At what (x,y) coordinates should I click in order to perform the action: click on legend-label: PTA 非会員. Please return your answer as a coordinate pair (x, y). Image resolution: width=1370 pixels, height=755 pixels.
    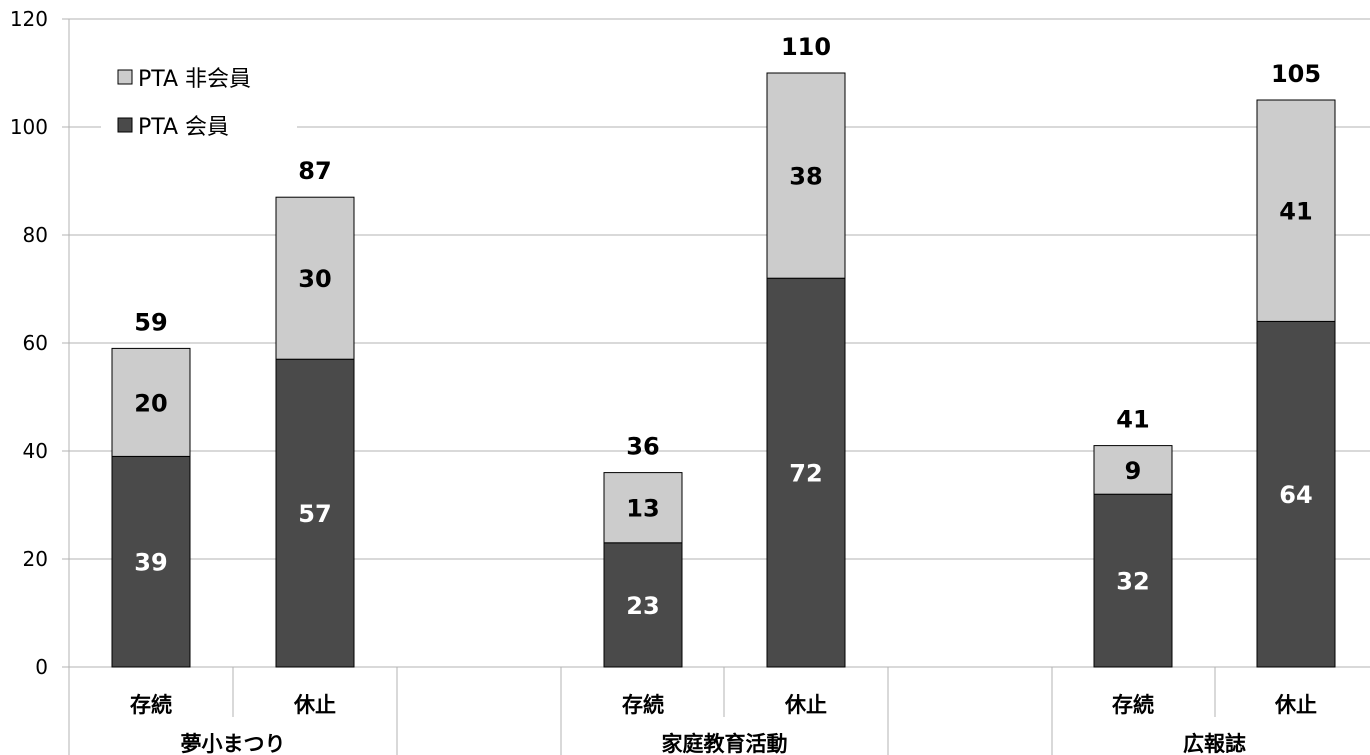
    Looking at the image, I should click on (194, 79).